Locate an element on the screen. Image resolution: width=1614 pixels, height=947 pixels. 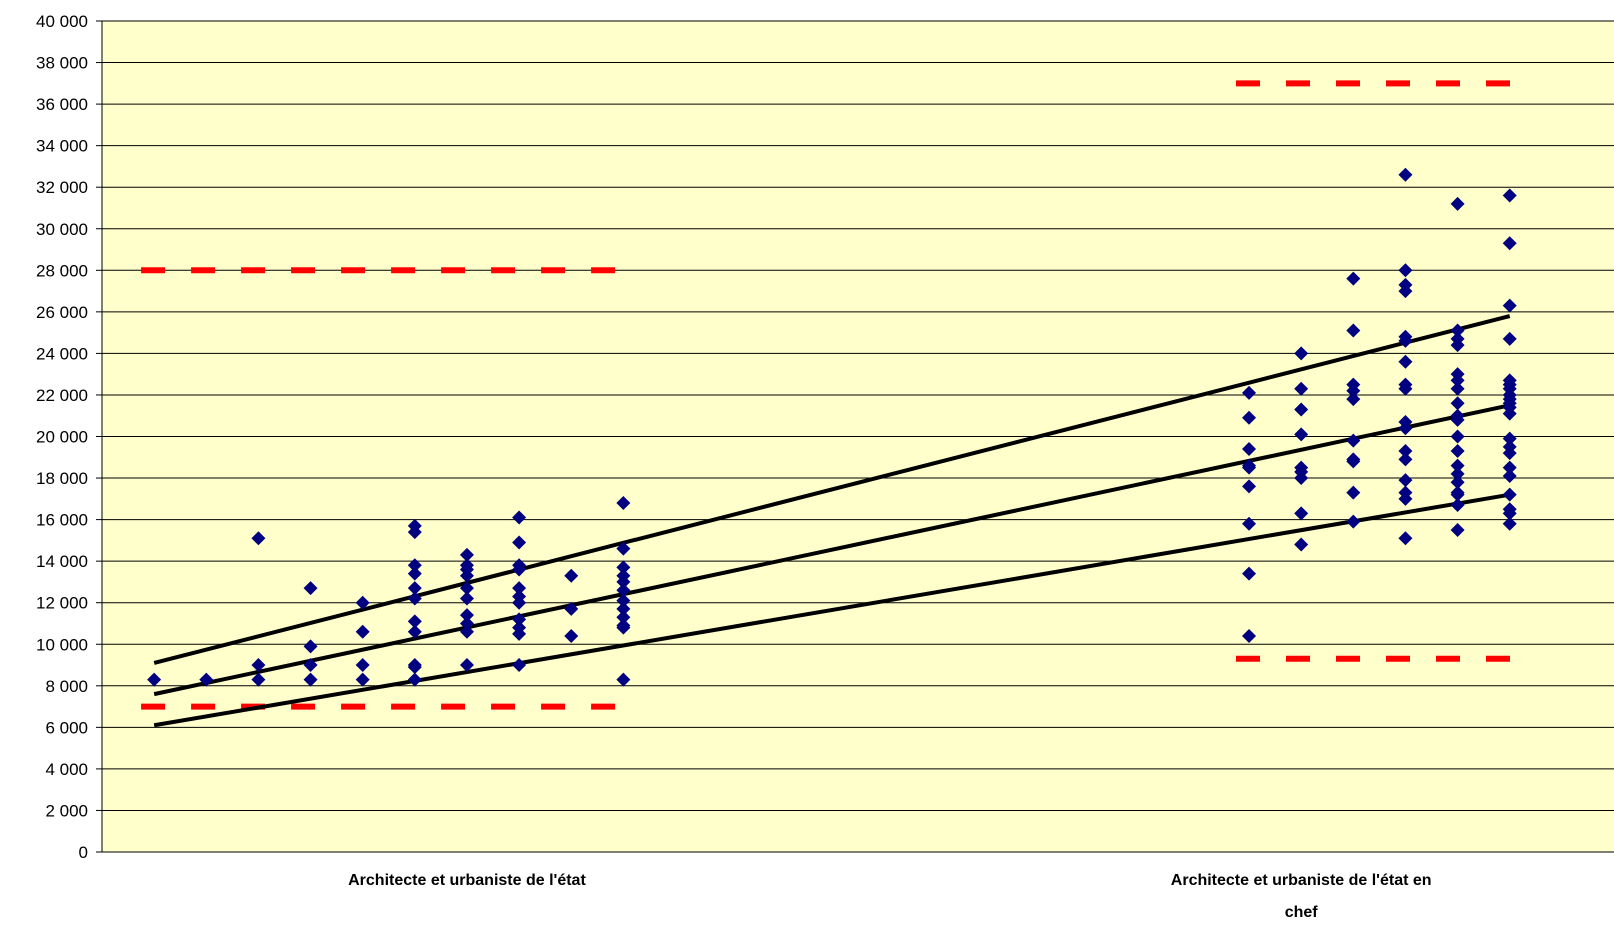
x-category-label: Architecte et urbaniste de l'état en is located at coordinates (1301, 880).